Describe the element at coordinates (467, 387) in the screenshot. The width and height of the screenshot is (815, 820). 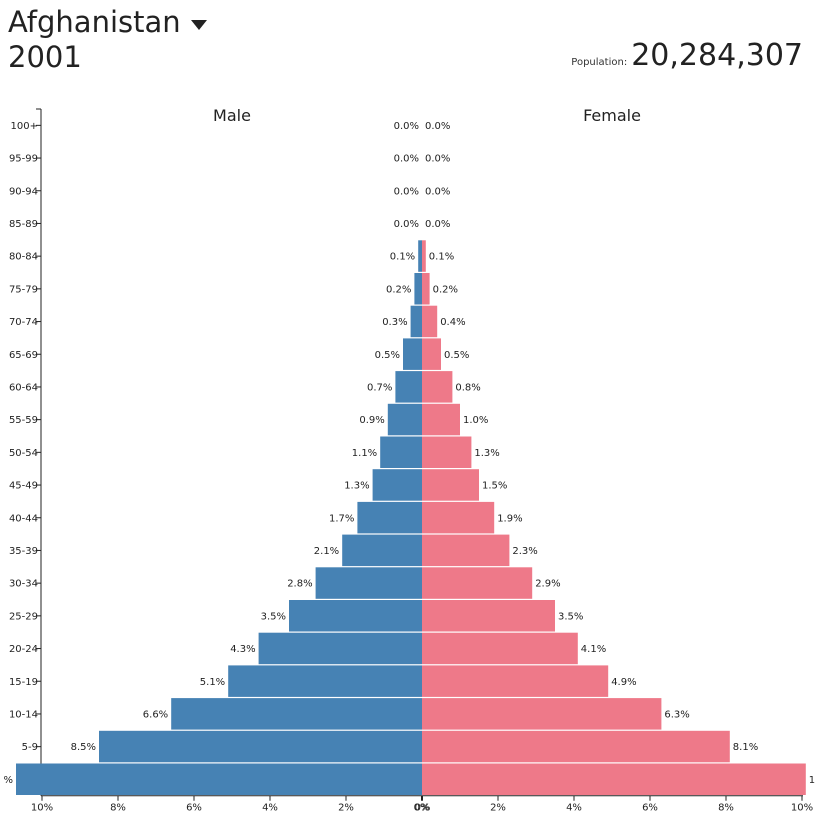
I see `female-value-label: 0.8%` at that location.